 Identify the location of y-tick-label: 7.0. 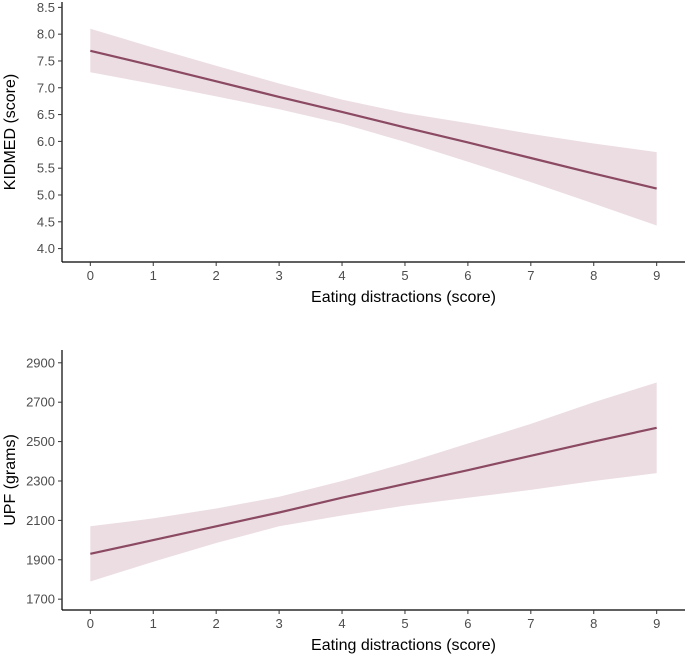
(46, 87).